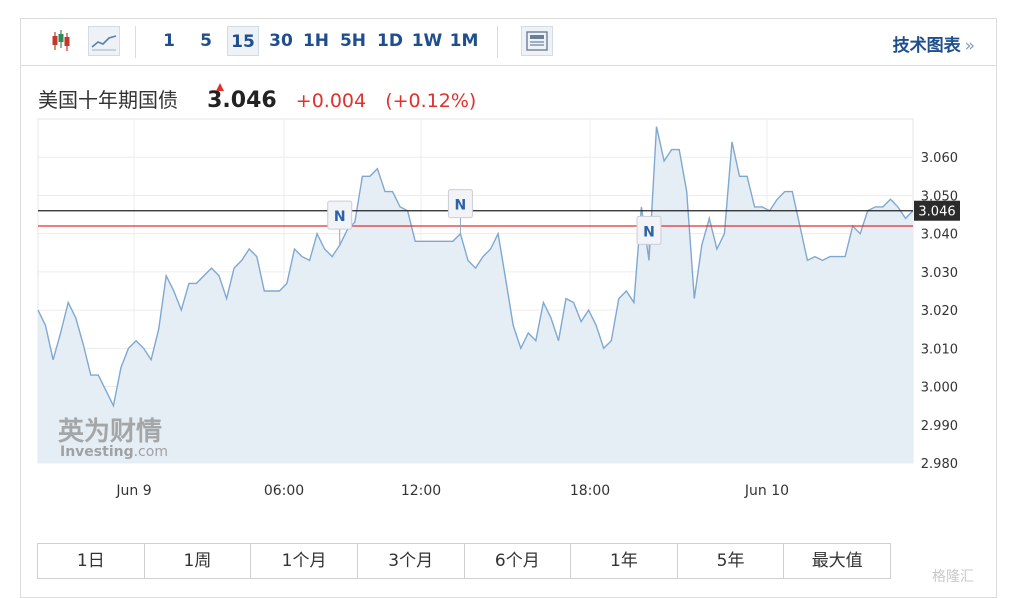 The width and height of the screenshot is (1009, 598). I want to click on timeframe-1h: 1H, so click(316, 41).